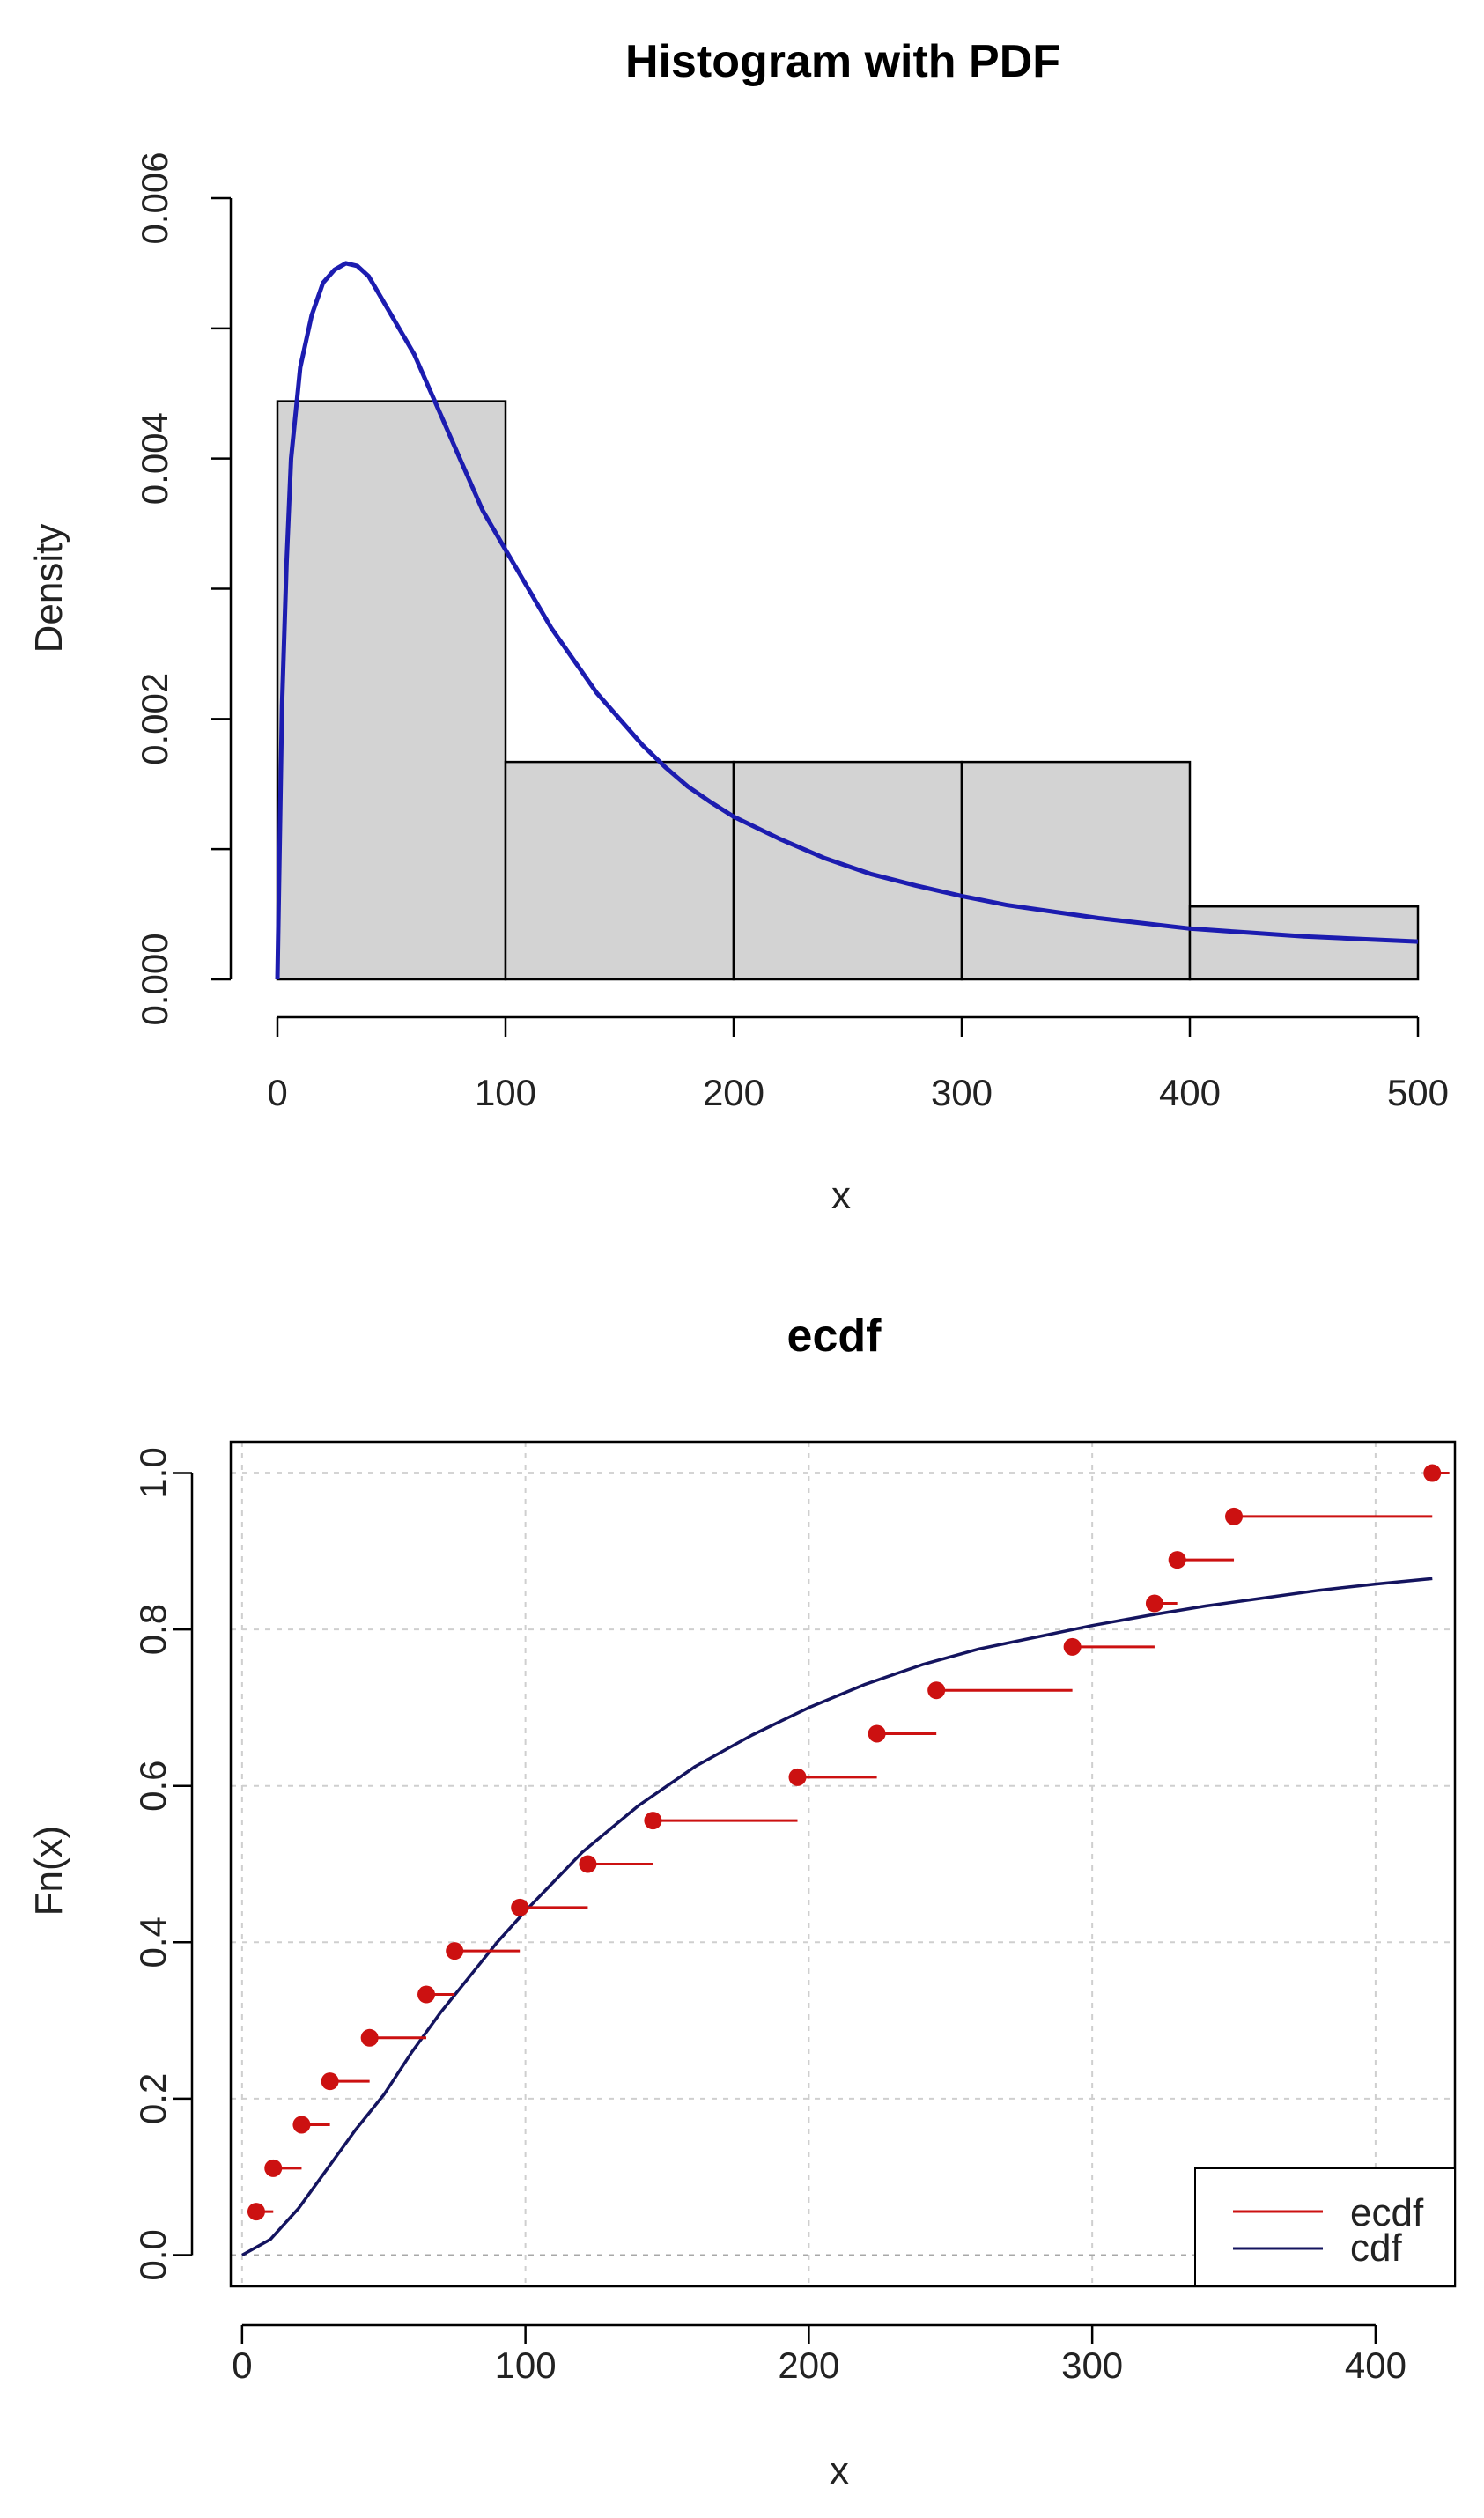  What do you see at coordinates (183, 588) in the screenshot?
I see `y-axis: 0.000 0.002 0.004 0.006` at bounding box center [183, 588].